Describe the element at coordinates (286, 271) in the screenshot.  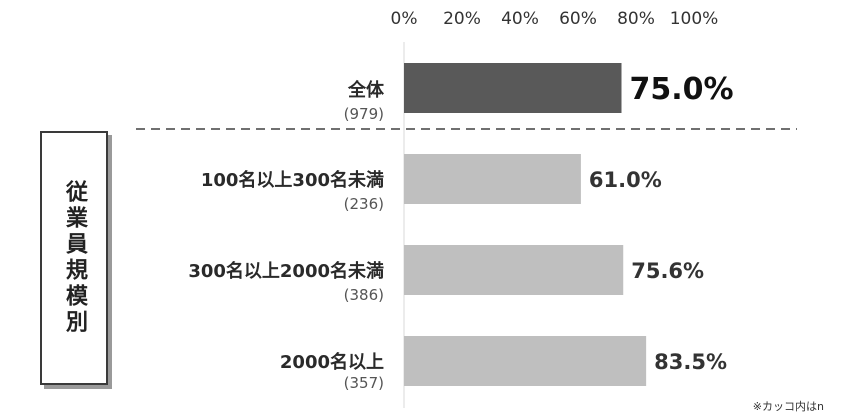
I see `category-label-300-2000: 300名以上2000名未満` at that location.